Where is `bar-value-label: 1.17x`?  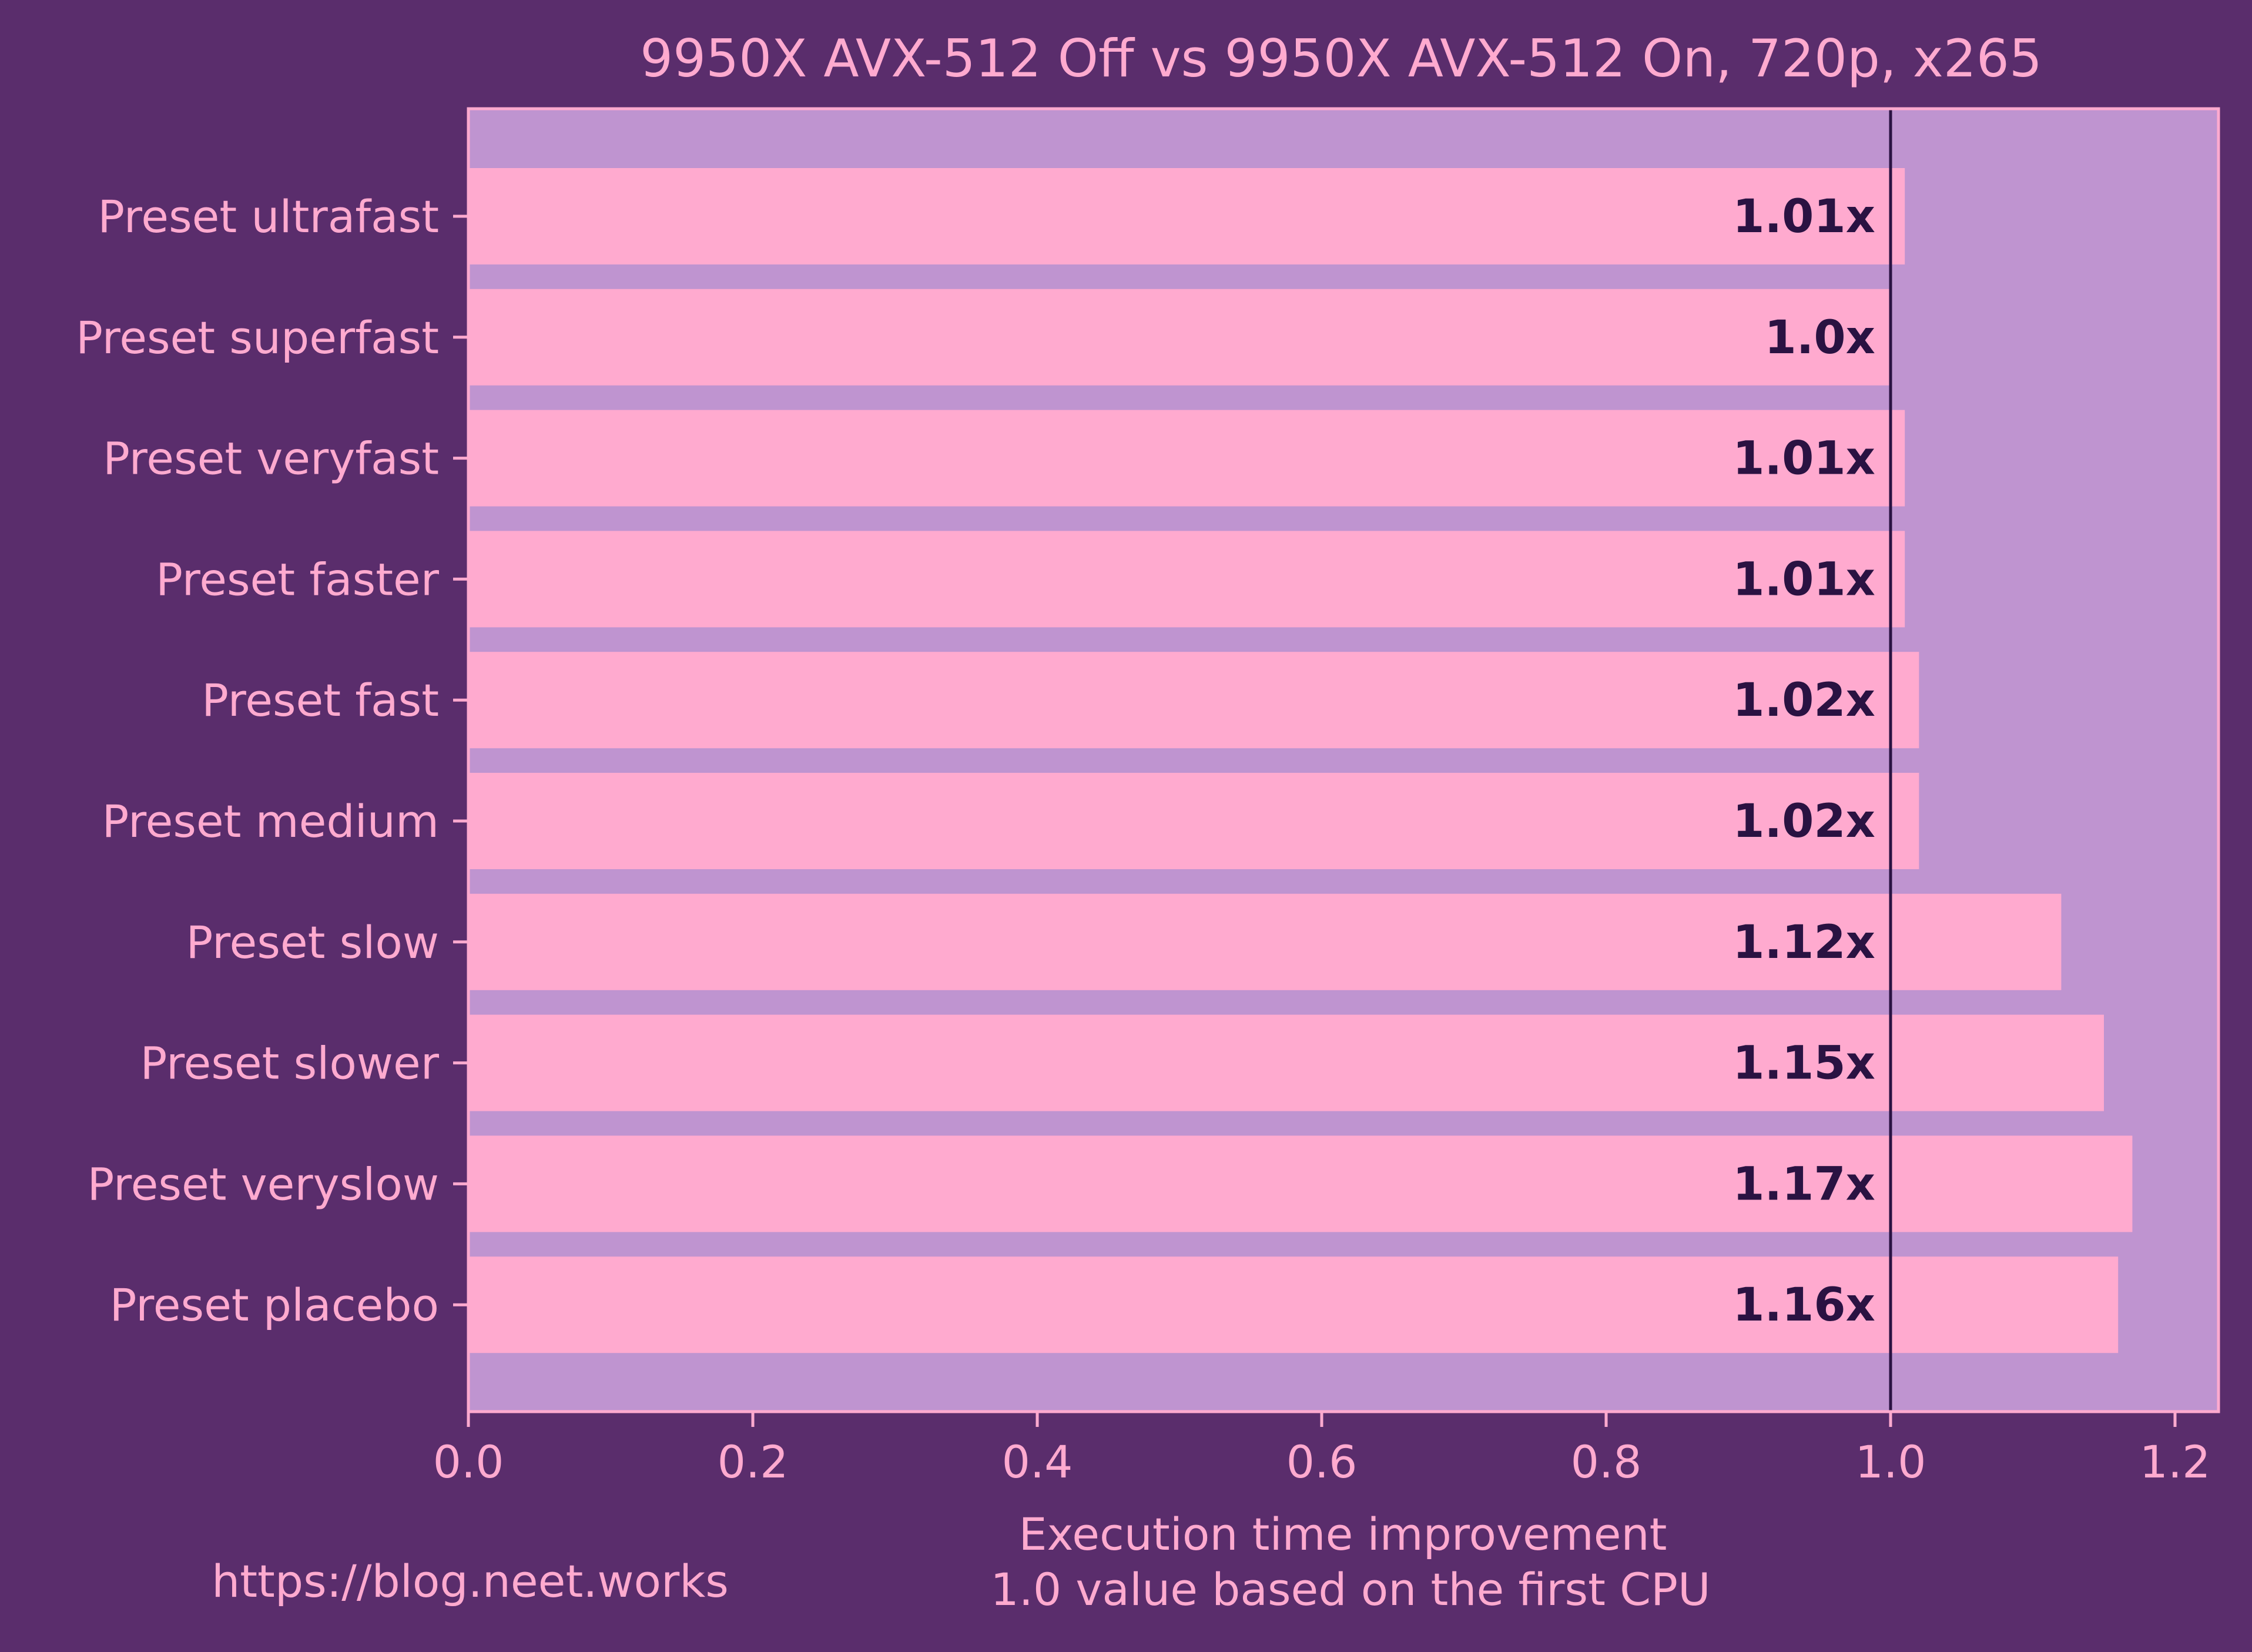
bar-value-label: 1.17x is located at coordinates (1803, 1184).